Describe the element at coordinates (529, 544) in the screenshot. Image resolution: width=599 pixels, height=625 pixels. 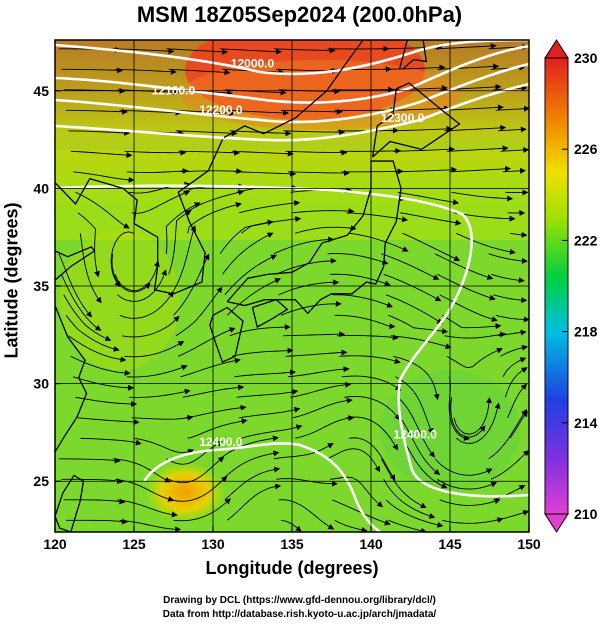
I see `x-tick-label: 150` at that location.